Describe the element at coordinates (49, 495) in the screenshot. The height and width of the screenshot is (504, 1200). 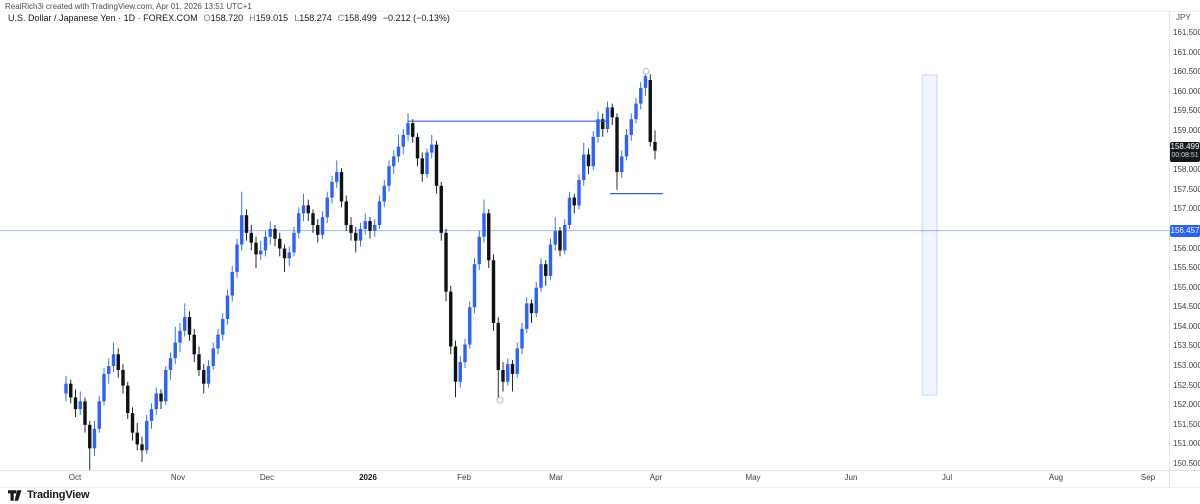
I see `tradingview-logo: TradingView` at that location.